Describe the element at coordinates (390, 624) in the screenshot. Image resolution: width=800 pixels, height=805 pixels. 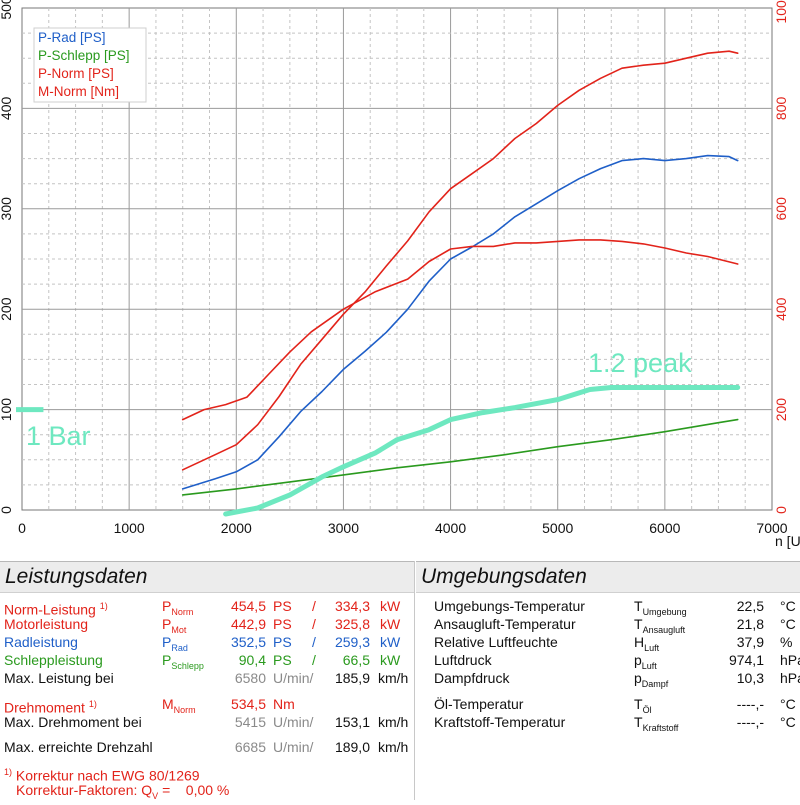
I see `motor-kw-unit: kW` at that location.